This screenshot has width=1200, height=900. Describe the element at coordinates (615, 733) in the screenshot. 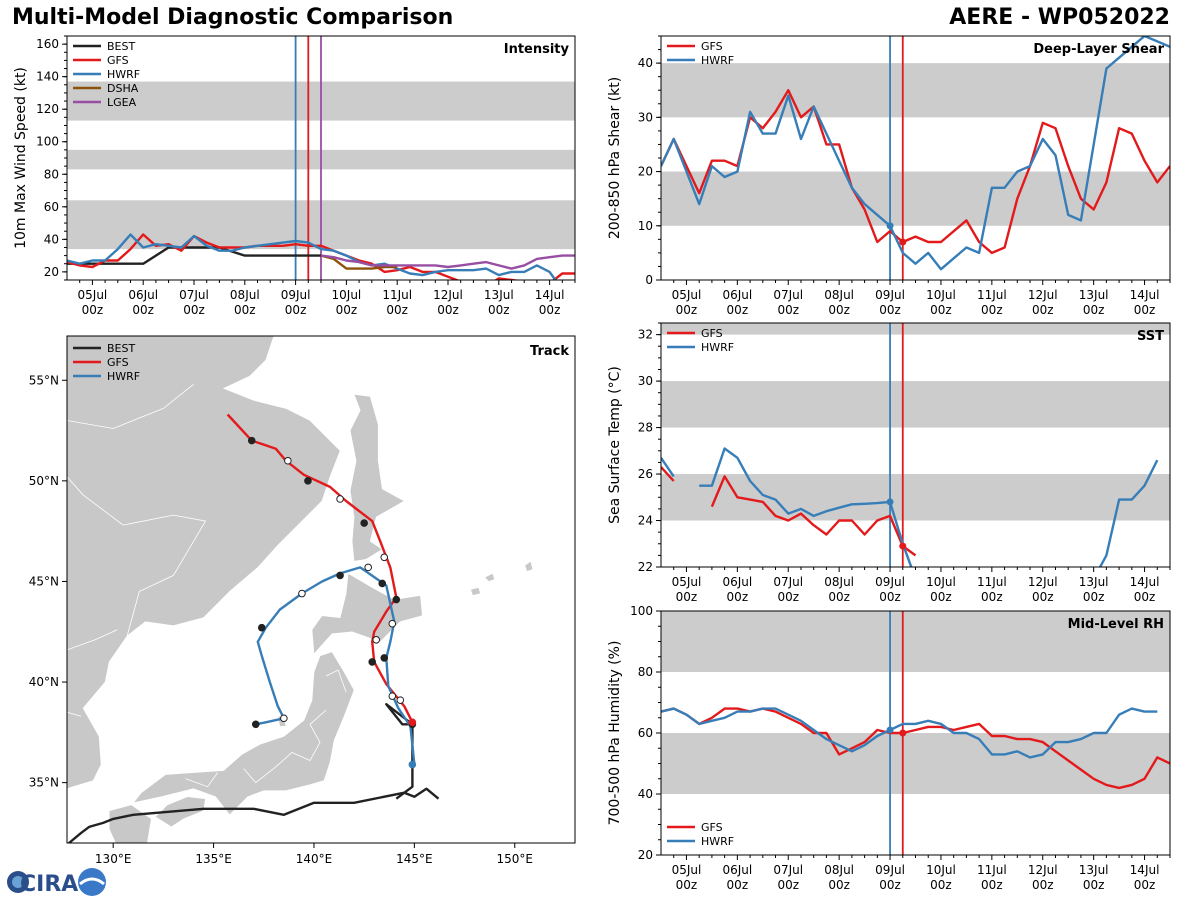

I see `y-axis-label: 700-500 hPa Humidity (%)` at that location.